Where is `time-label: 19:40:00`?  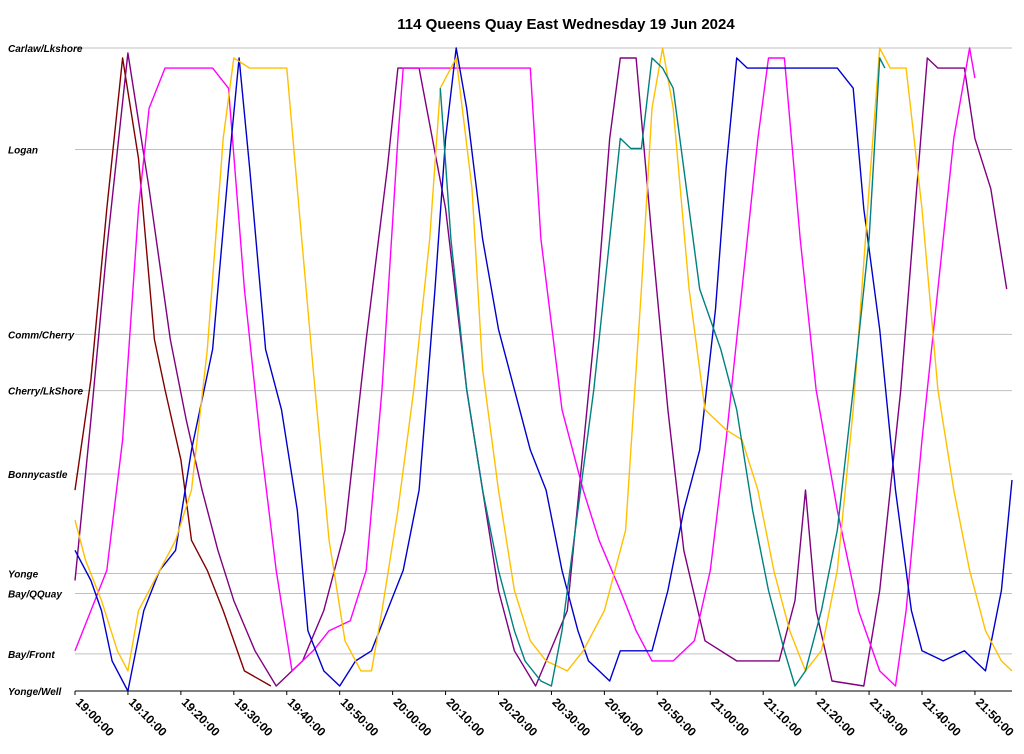 time-label: 19:40:00 is located at coordinates (307, 717).